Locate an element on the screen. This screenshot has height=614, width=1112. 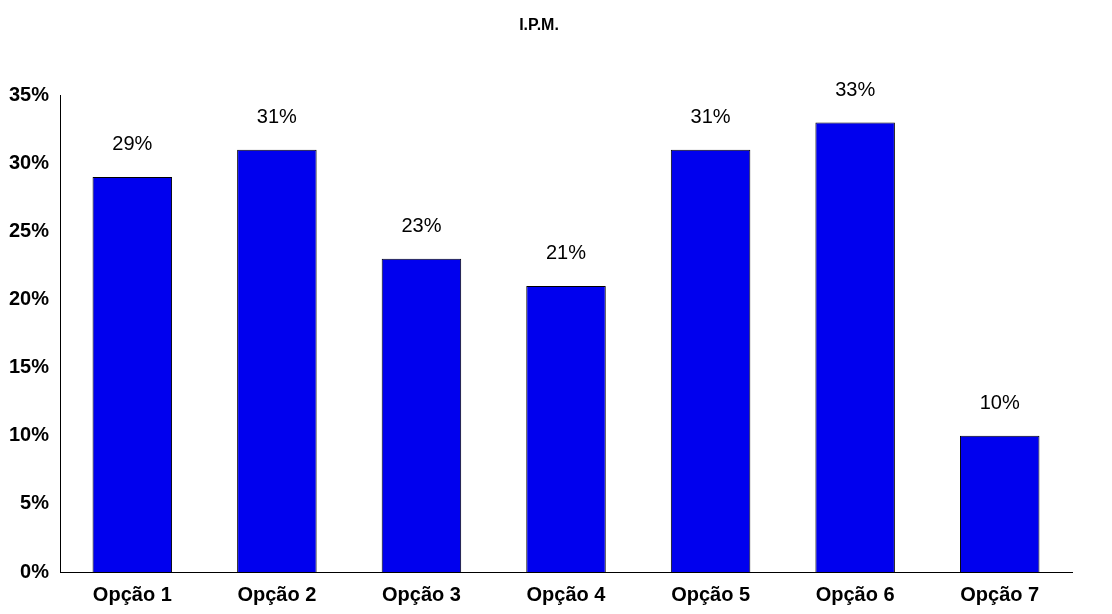
x-tick-label: Opção 6 is located at coordinates (855, 593).